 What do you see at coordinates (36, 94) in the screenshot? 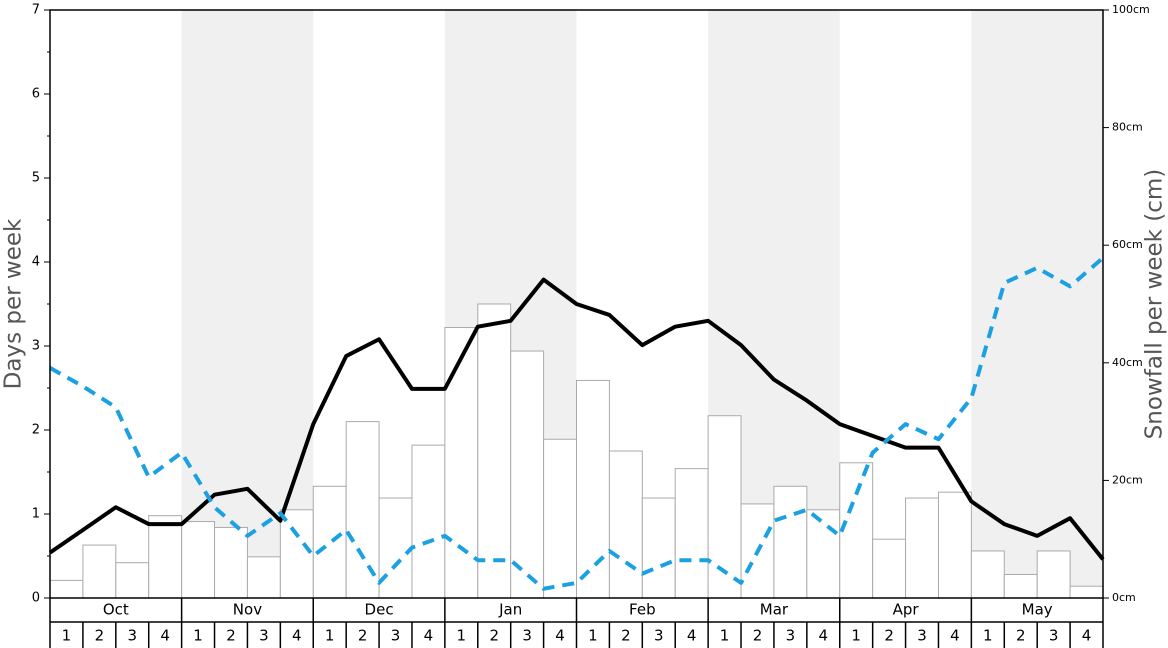
I see `y-tick-label: 6` at bounding box center [36, 94].